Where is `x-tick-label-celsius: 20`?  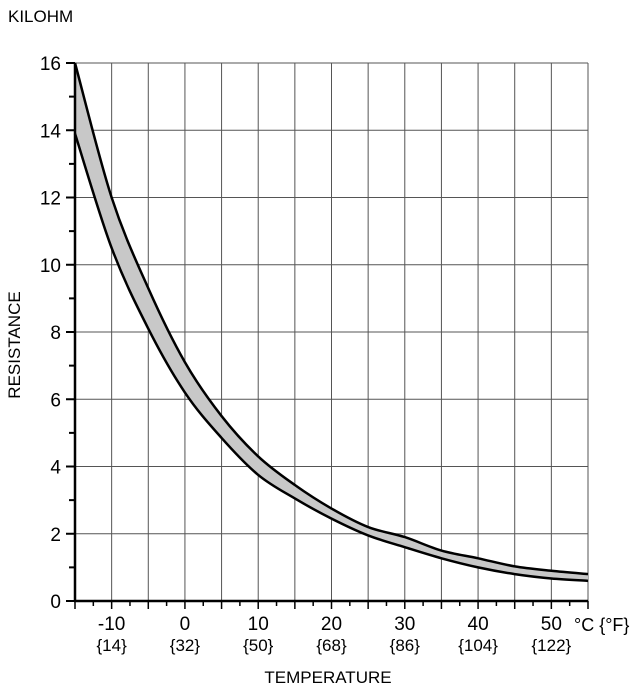 x-tick-label-celsius: 20 is located at coordinates (331, 624).